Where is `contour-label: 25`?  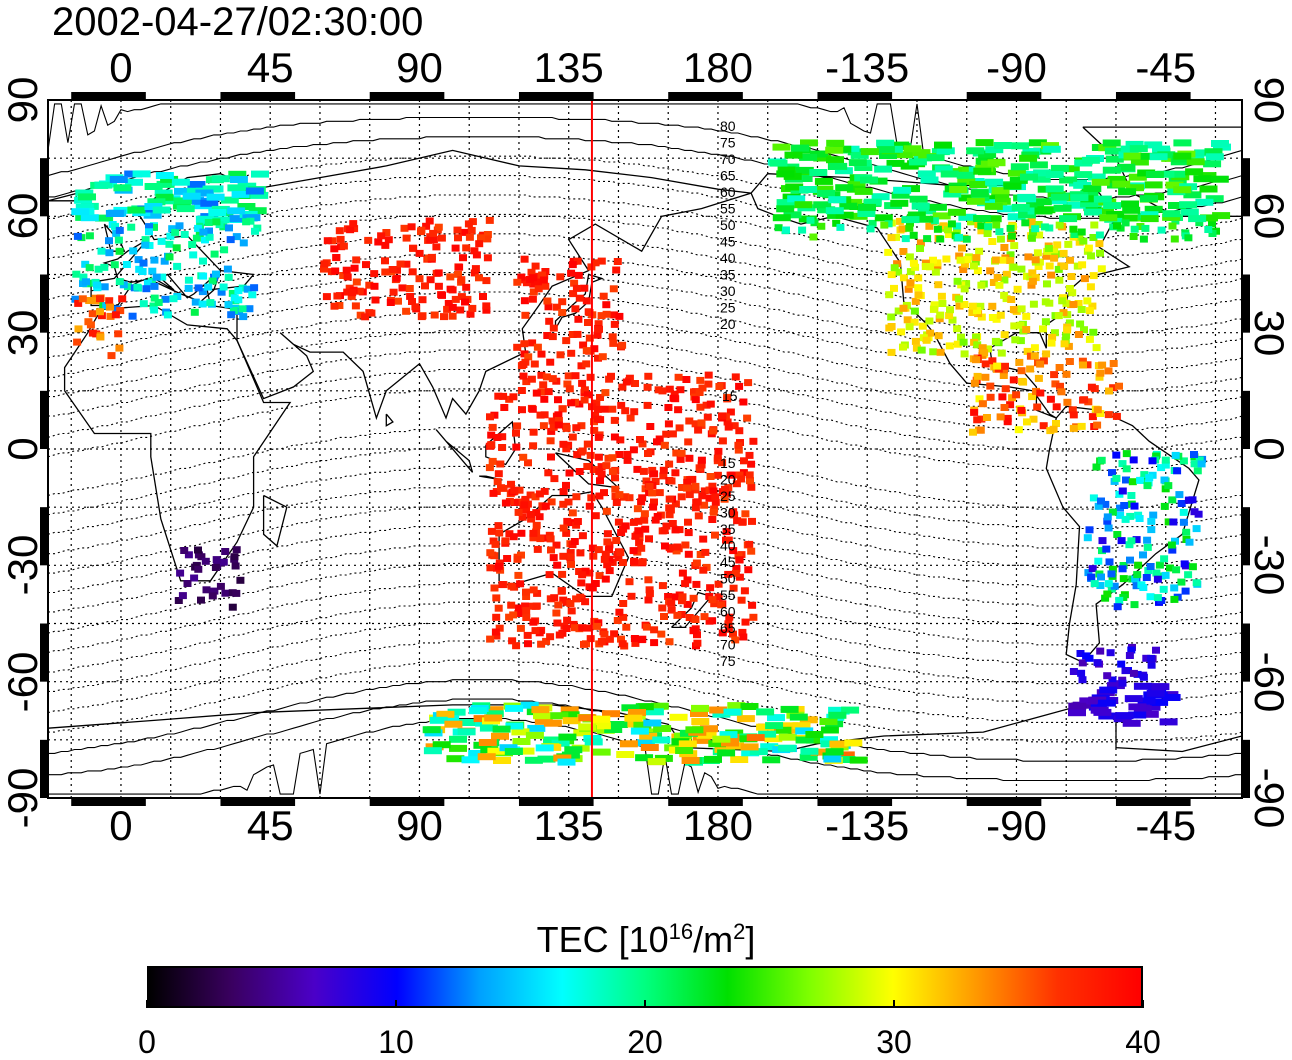
contour-label: 25 is located at coordinates (728, 308).